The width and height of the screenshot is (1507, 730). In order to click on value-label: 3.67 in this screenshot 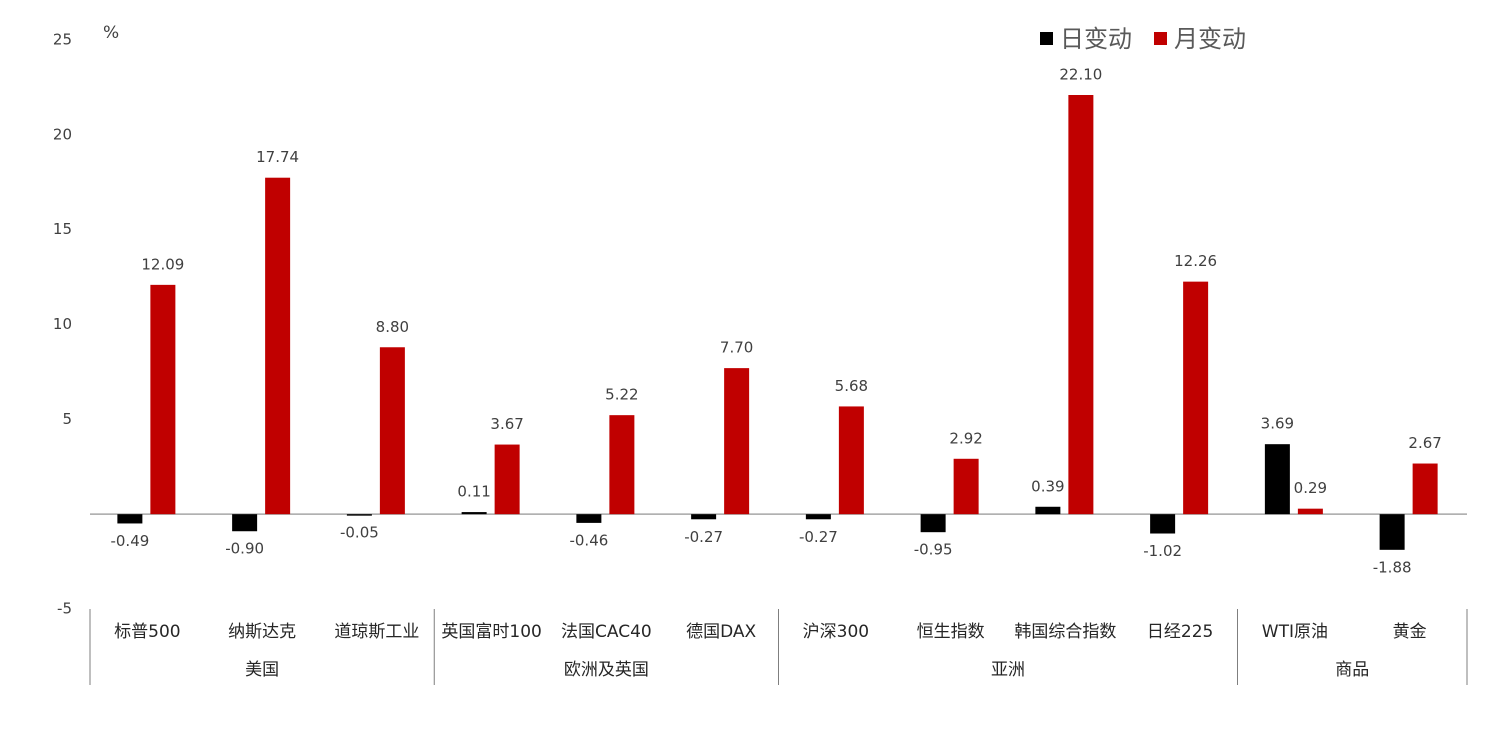, I will do `click(506, 424)`.